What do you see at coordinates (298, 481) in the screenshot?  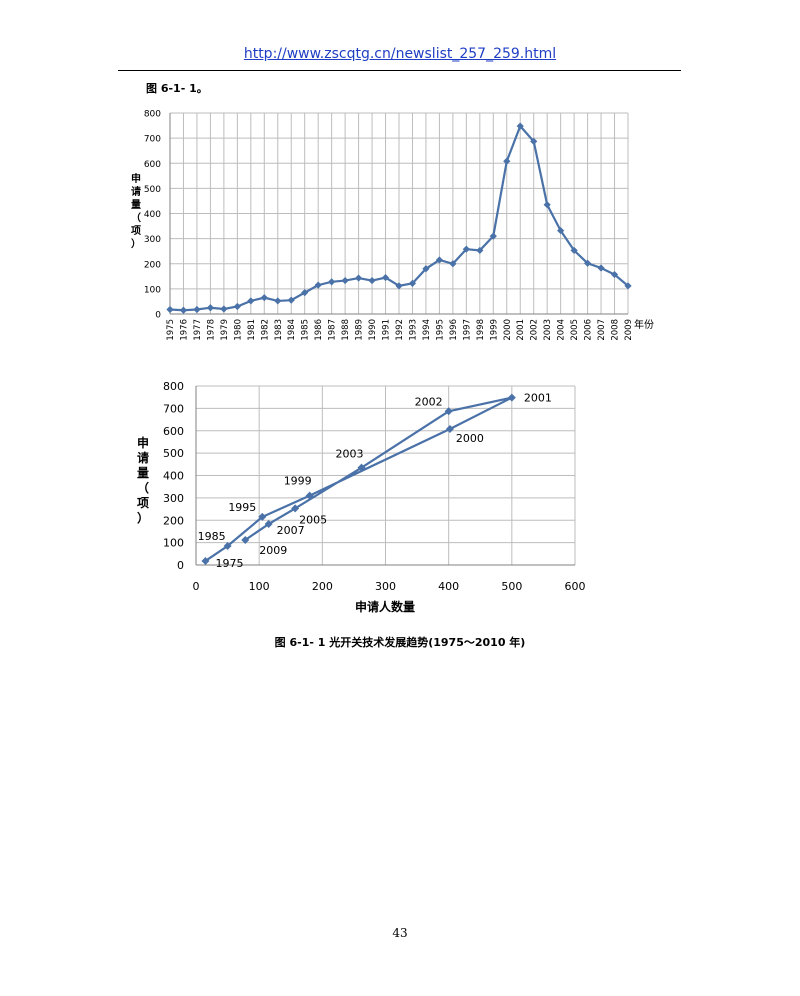 I see `chart2-data-label: 1999` at bounding box center [298, 481].